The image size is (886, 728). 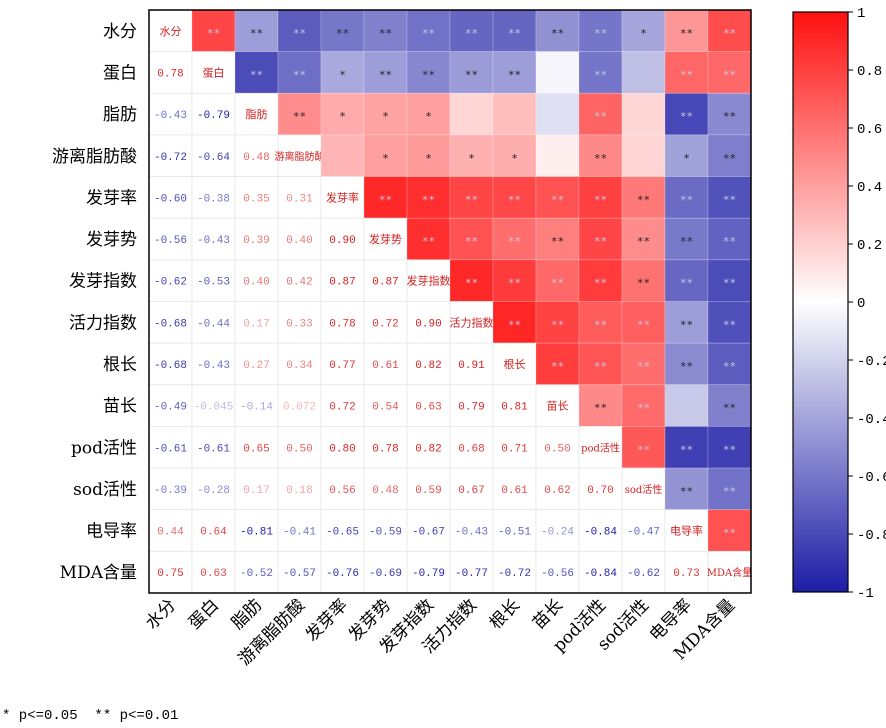 I want to click on correlation-value: 0.62, so click(x=557, y=491).